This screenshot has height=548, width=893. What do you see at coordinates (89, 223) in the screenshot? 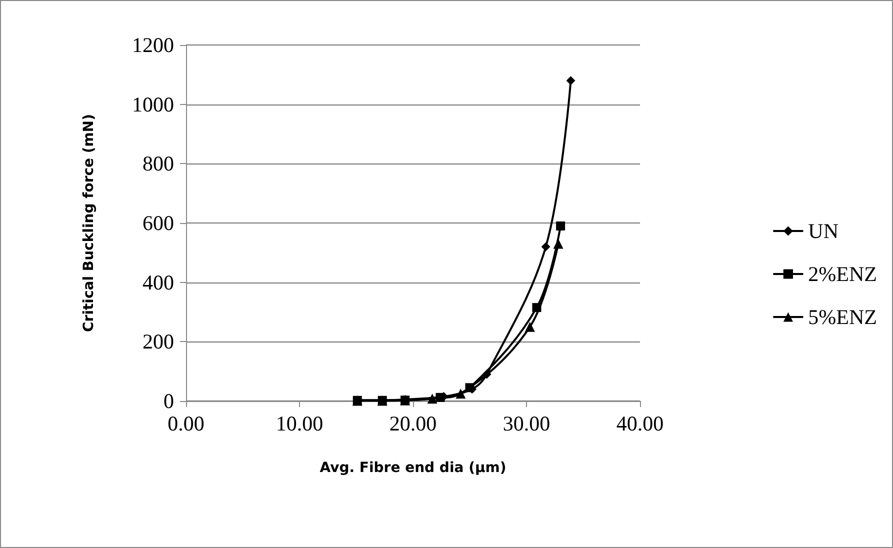
I see `y-axis-title: Critical Buckling force (mN)` at bounding box center [89, 223].